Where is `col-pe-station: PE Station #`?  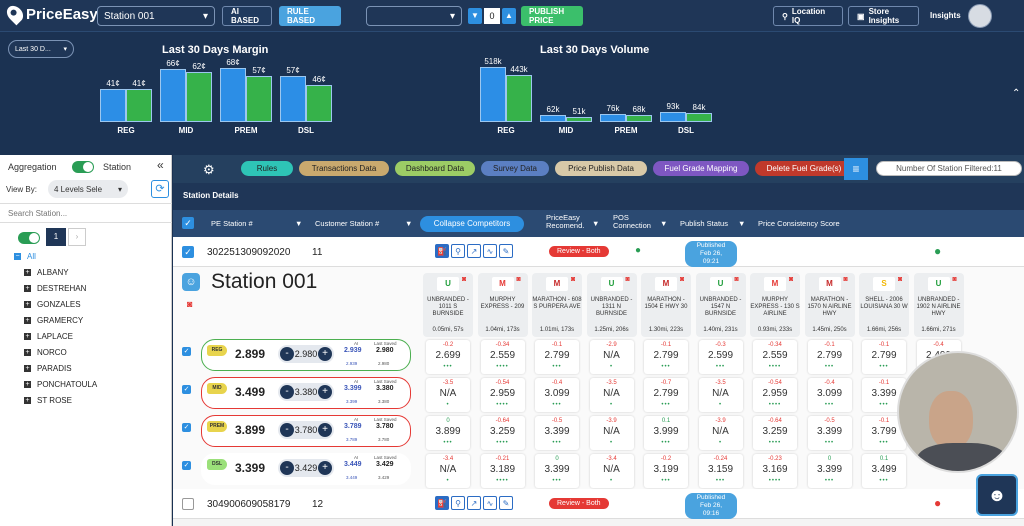
col-pe-station: PE Station # is located at coordinates (232, 223).